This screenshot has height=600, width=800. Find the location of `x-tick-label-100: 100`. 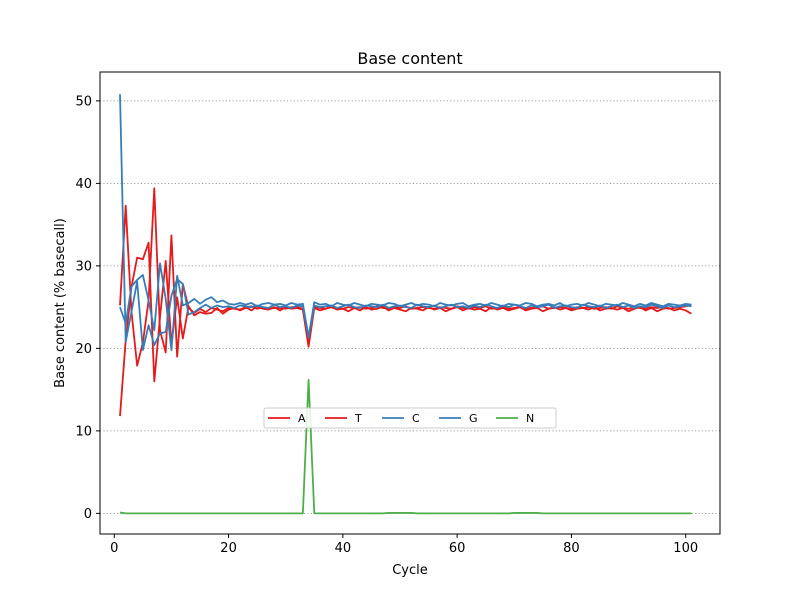

x-tick-label-100: 100 is located at coordinates (685, 548).